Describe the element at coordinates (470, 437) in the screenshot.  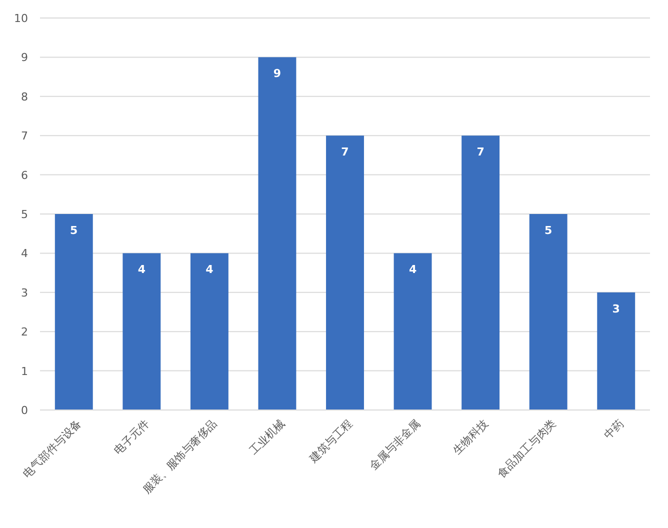
I see `x-tick-label: 生物科技` at that location.